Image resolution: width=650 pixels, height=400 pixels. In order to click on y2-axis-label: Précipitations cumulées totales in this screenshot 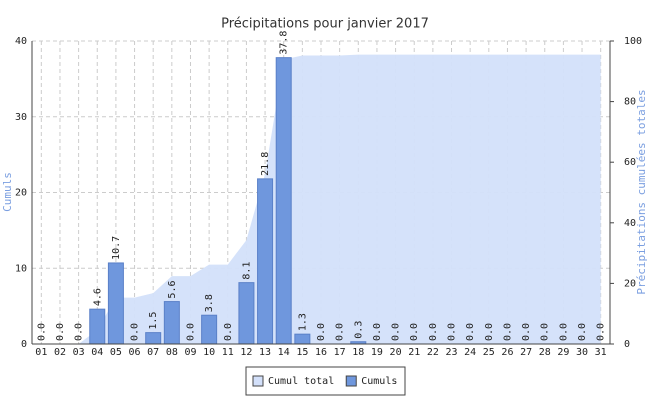, I will do `click(641, 191)`.